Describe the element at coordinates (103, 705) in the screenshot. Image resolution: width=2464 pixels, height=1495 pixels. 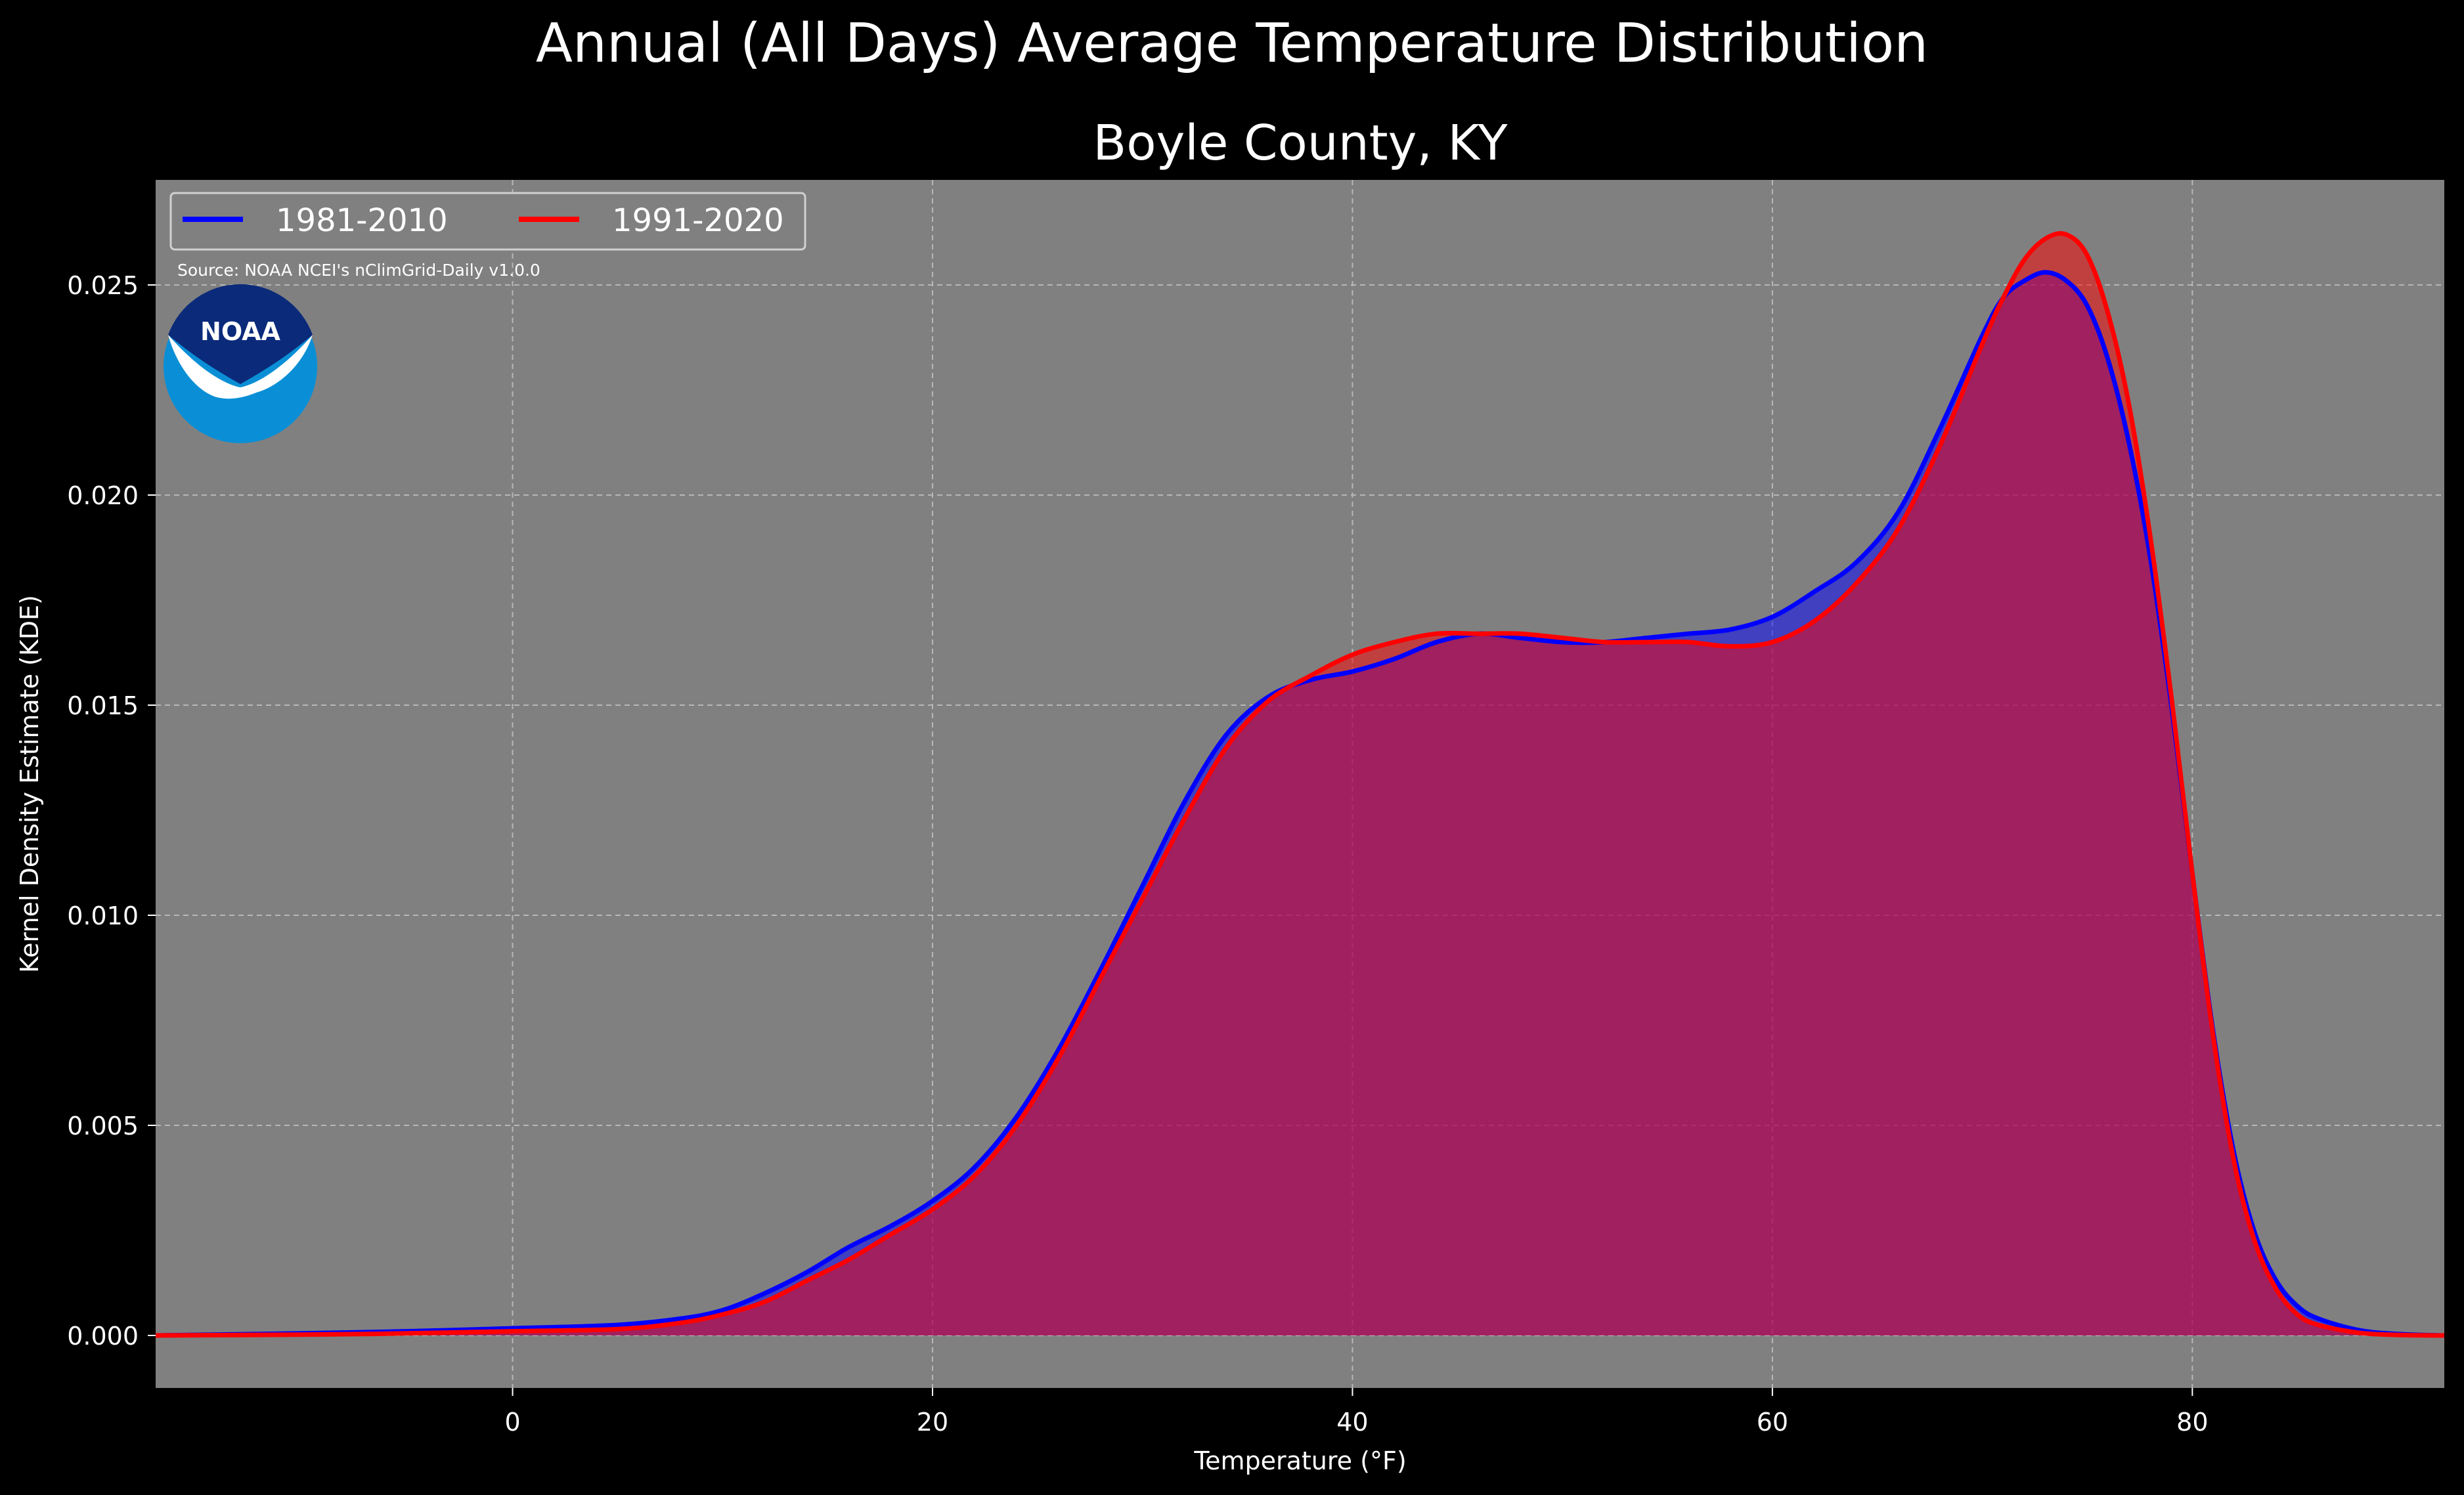
I see `y-tick-label: 0.015` at that location.